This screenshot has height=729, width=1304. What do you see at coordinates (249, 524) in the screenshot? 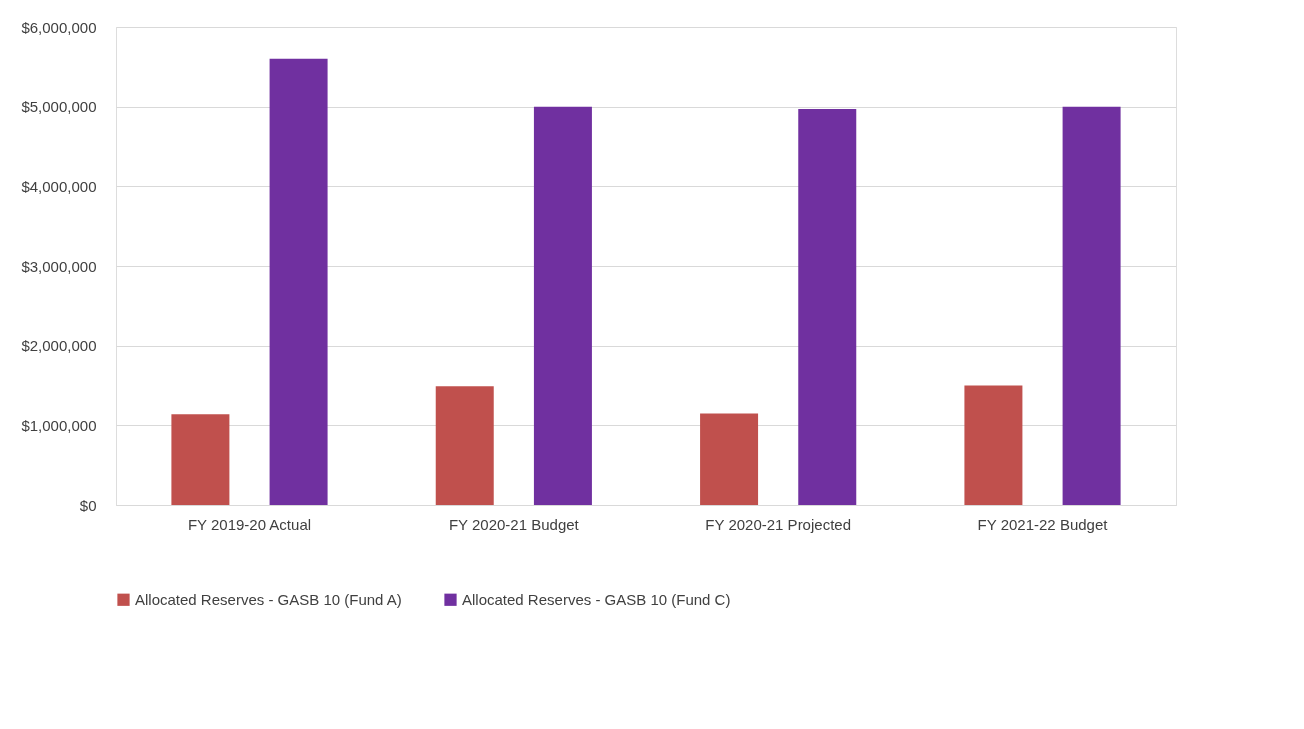
I see `x-tick-label: FY 2019-20 Actual` at bounding box center [249, 524].